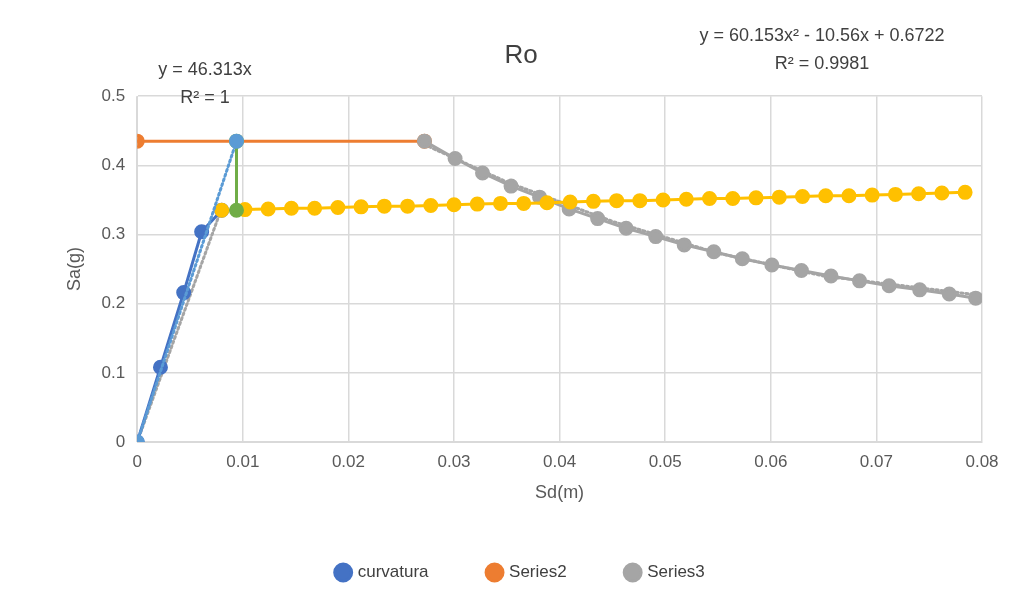 This screenshot has width=1027, height=591. Describe the element at coordinates (676, 572) in the screenshot. I see `legend-label: Series3` at that location.